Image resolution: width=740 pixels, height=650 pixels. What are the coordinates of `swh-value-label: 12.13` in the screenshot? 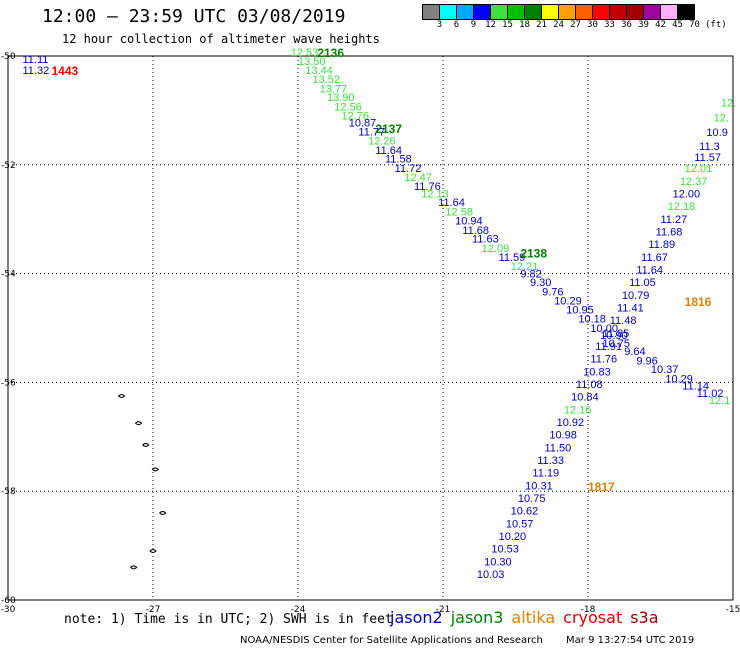 It's located at (435, 194).